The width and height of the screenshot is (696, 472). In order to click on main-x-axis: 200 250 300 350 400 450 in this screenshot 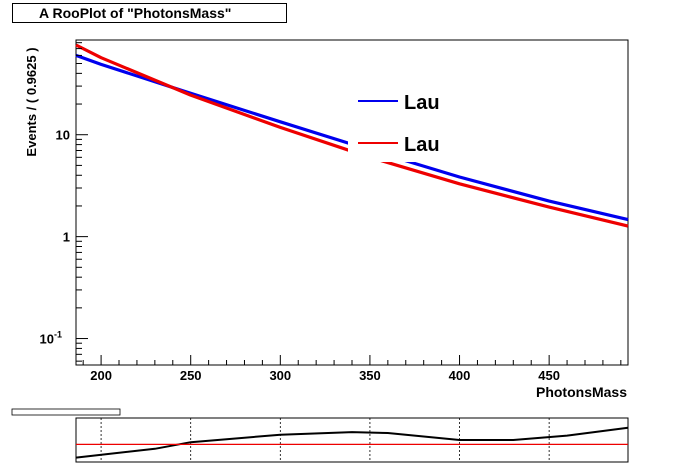, I will do `click(352, 369)`.